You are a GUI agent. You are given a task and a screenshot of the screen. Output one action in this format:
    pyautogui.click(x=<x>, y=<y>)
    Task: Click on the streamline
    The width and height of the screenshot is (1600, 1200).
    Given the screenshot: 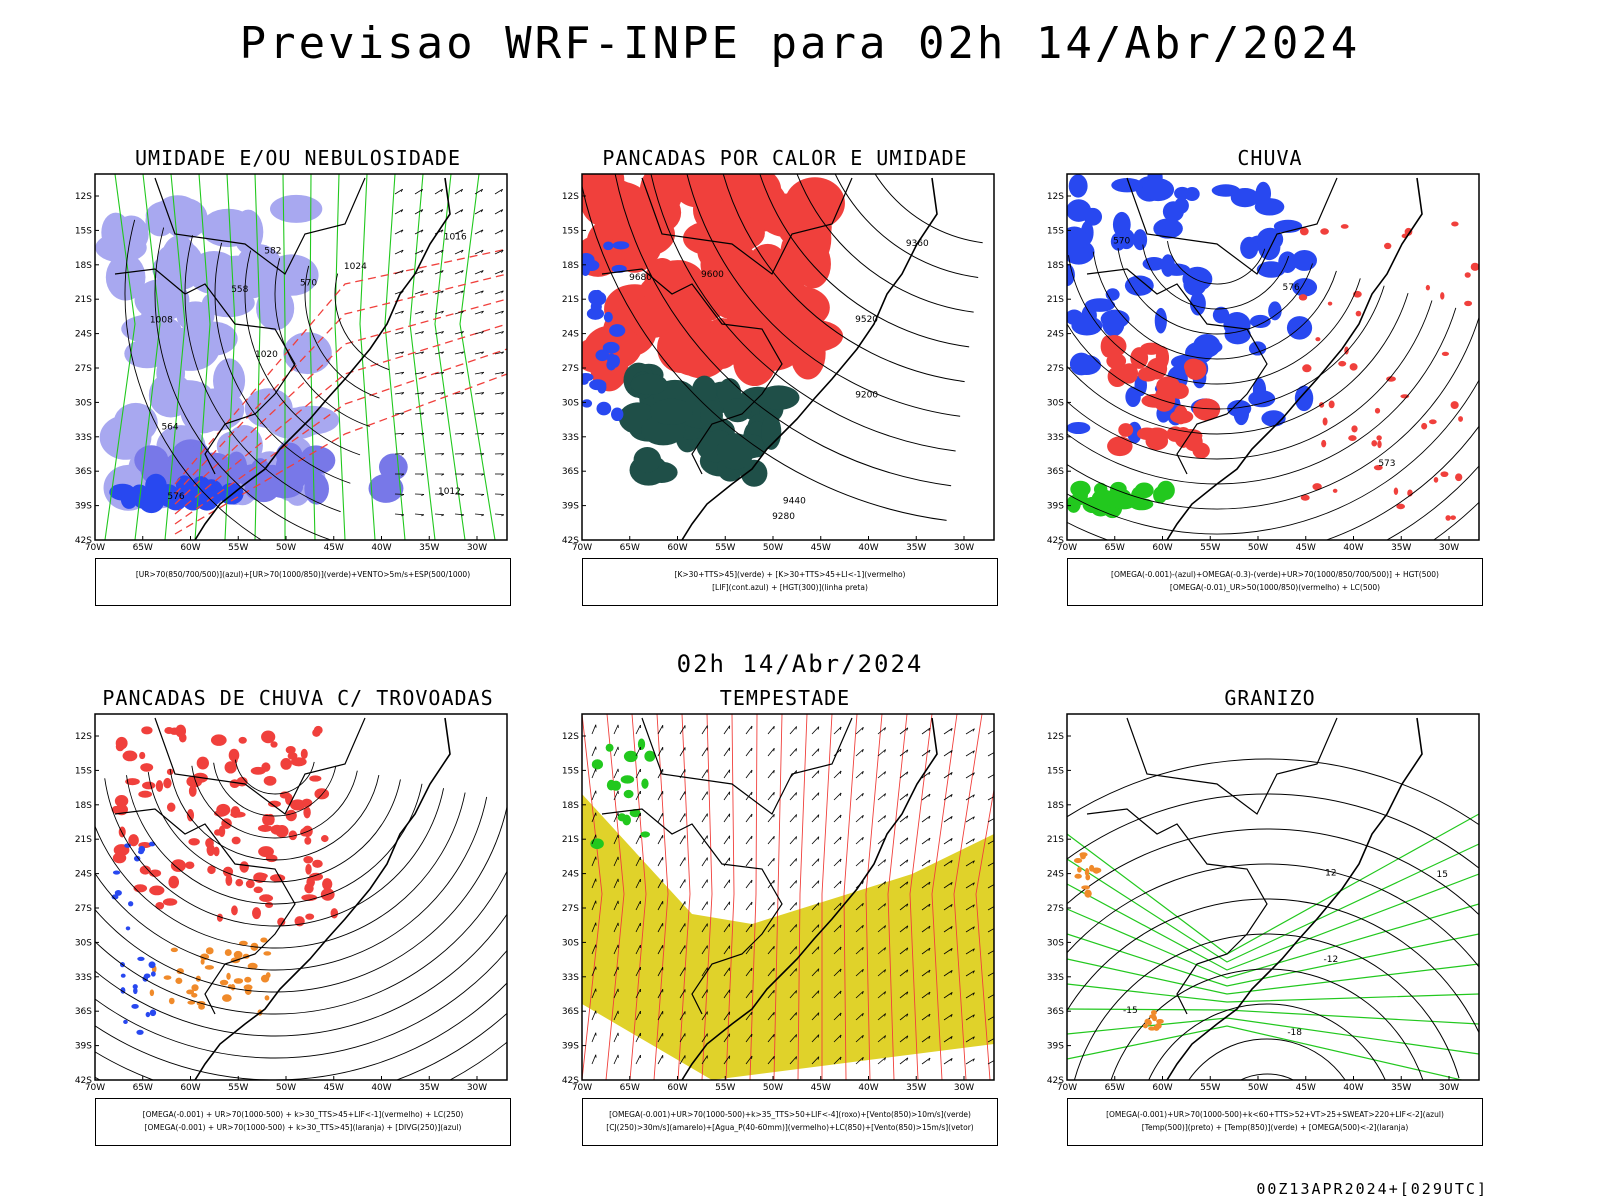 What is the action you would take?
    pyautogui.click(x=274, y=814)
    